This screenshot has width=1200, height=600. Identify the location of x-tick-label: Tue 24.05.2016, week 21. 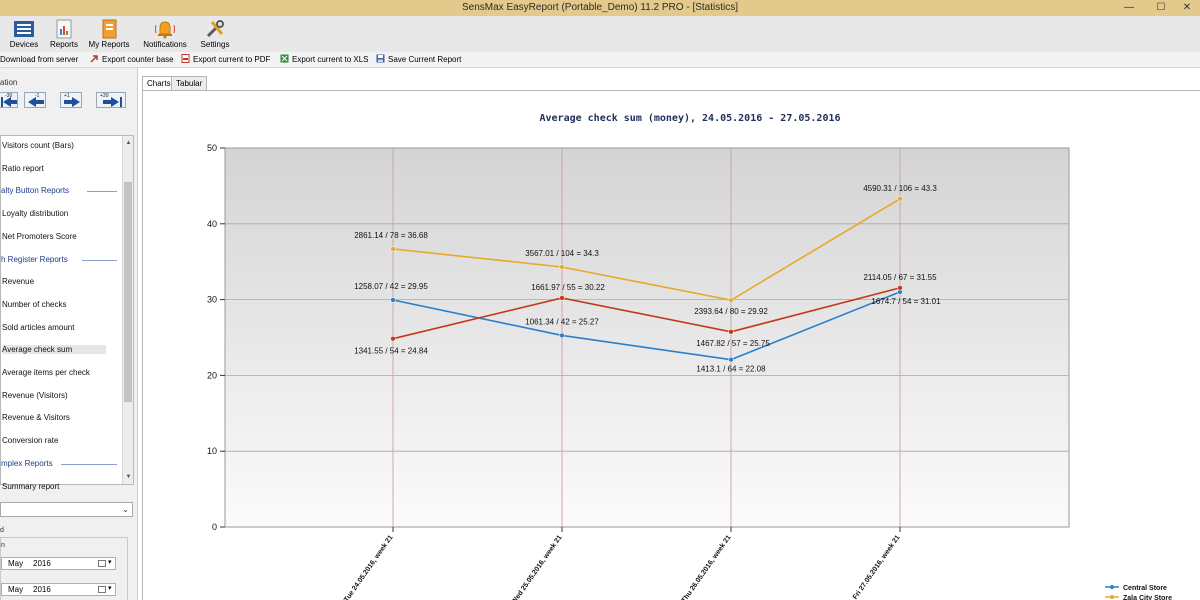
(368, 567).